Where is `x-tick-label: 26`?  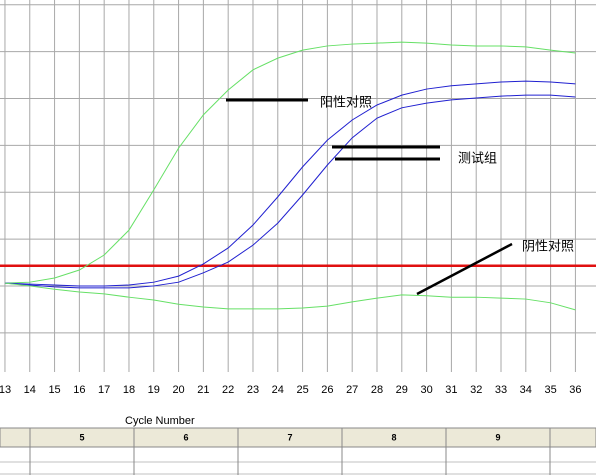
x-tick-label: 26 is located at coordinates (327, 390).